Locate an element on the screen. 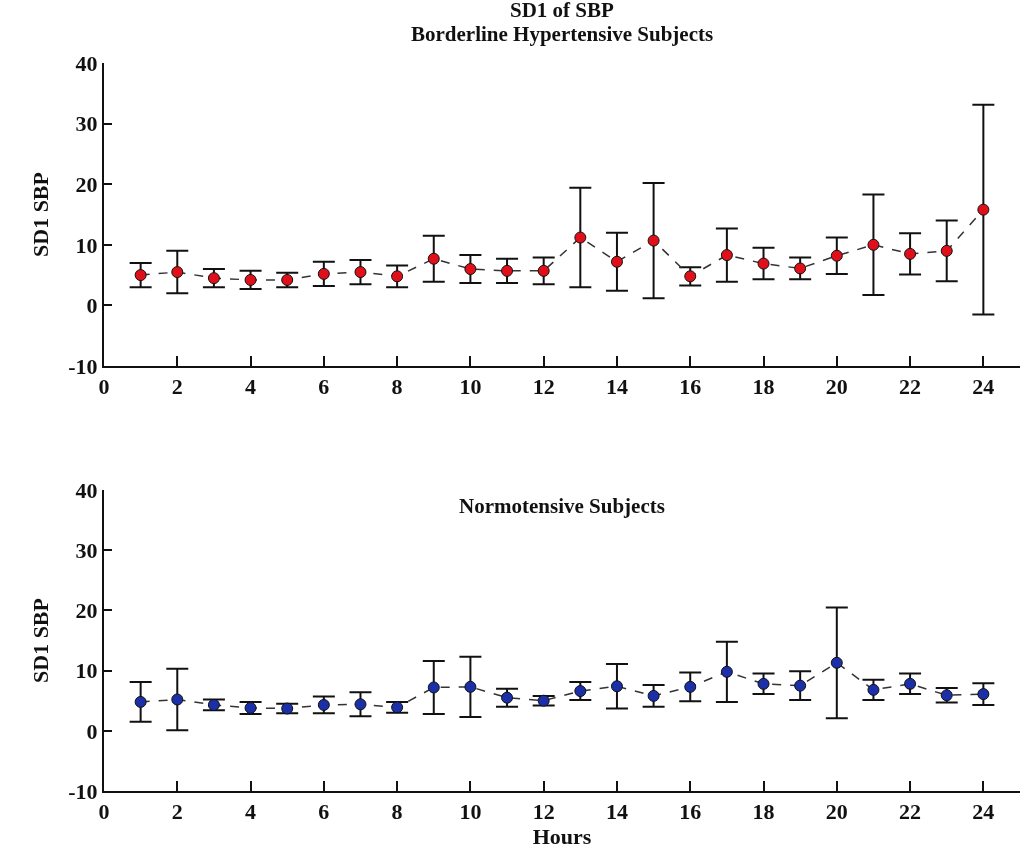  chart-title: Normotensive Subjects is located at coordinates (562, 506).